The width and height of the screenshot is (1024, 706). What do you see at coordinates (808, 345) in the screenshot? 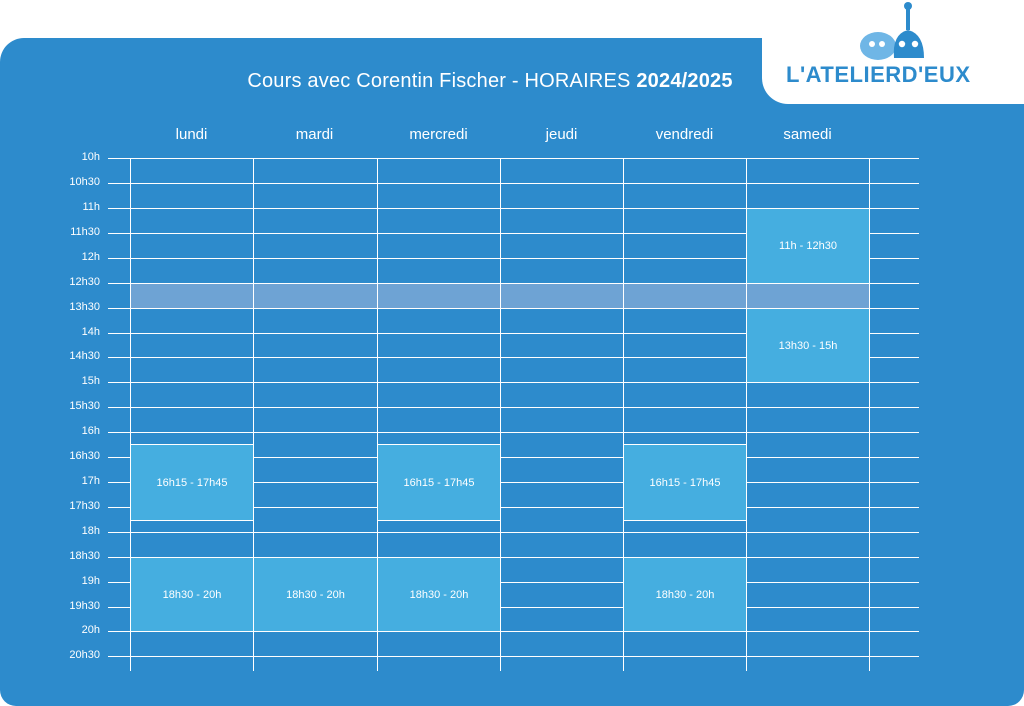
I see `course-slot: 13h30 - 15h` at bounding box center [808, 345].